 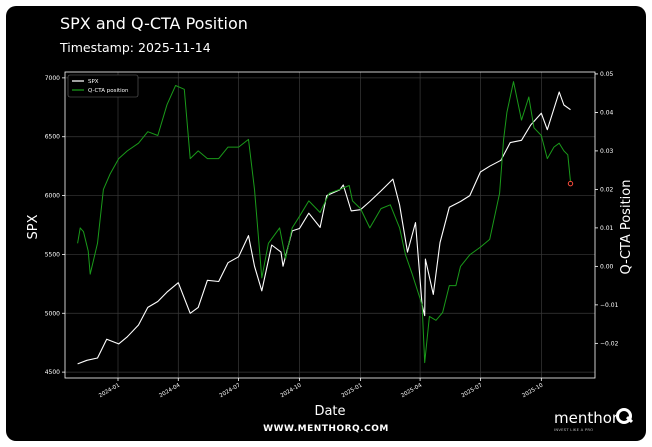 I want to click on chart-subtitle: Timestamp: 2025-11-14, so click(x=135, y=47).